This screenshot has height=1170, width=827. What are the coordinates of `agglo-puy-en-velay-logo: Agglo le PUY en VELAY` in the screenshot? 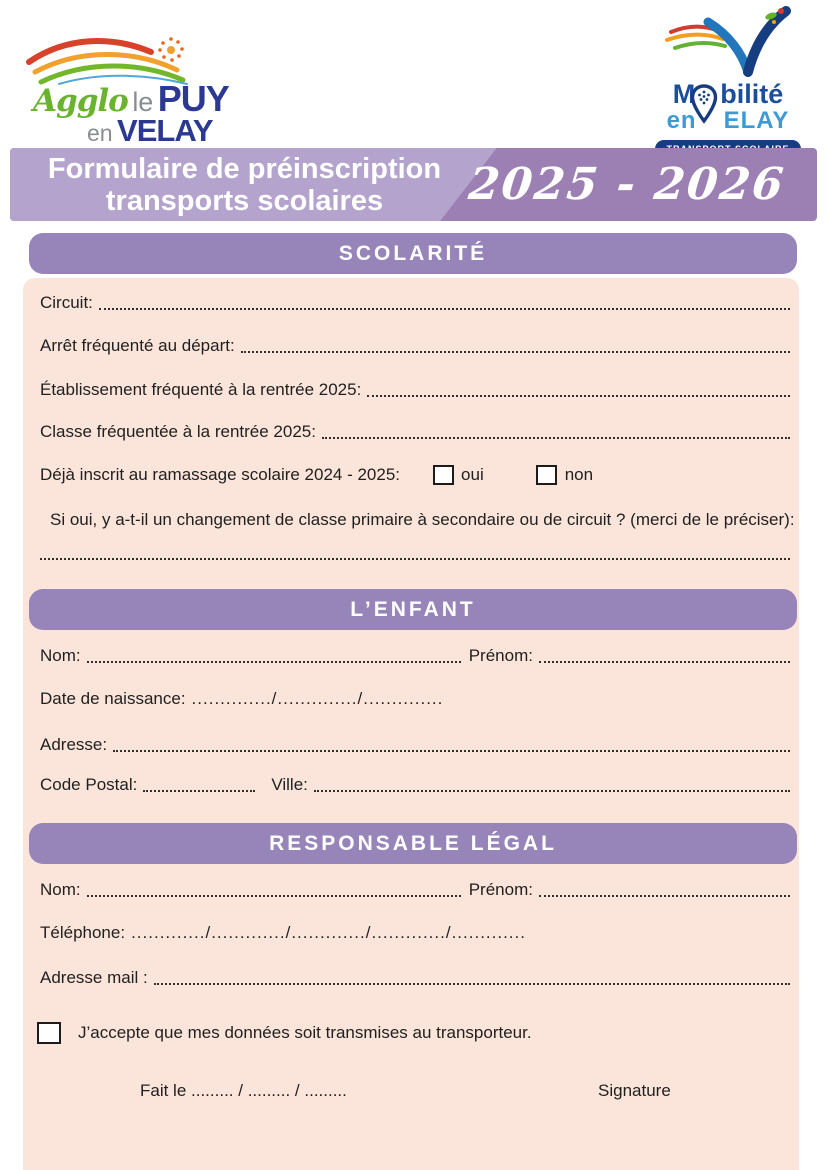 It's located at (127, 89).